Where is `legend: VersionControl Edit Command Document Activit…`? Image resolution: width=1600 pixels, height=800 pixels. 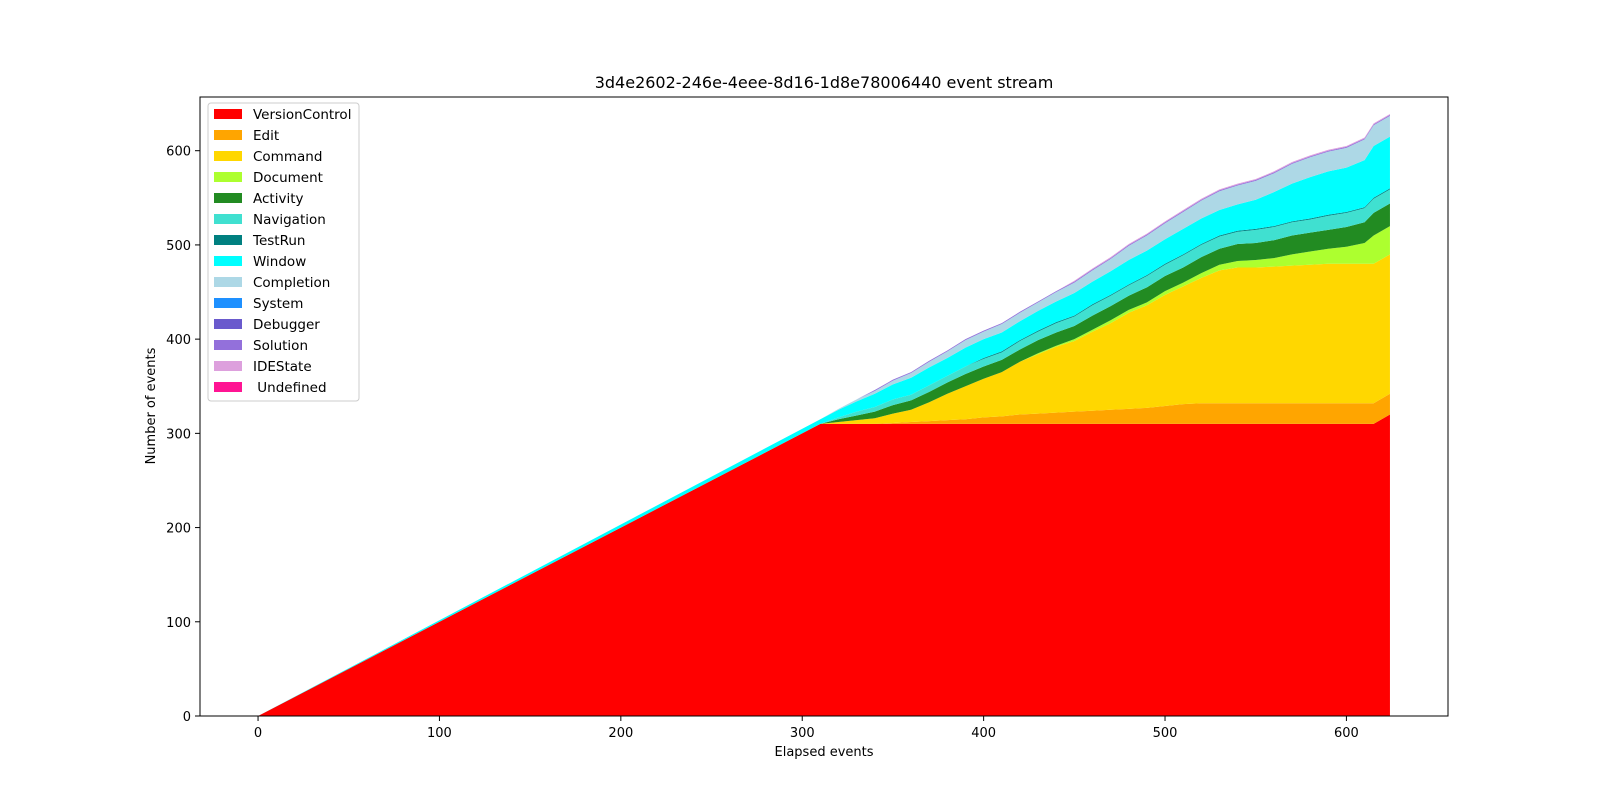 legend: VersionControl Edit Command Document Activit… is located at coordinates (283, 252).